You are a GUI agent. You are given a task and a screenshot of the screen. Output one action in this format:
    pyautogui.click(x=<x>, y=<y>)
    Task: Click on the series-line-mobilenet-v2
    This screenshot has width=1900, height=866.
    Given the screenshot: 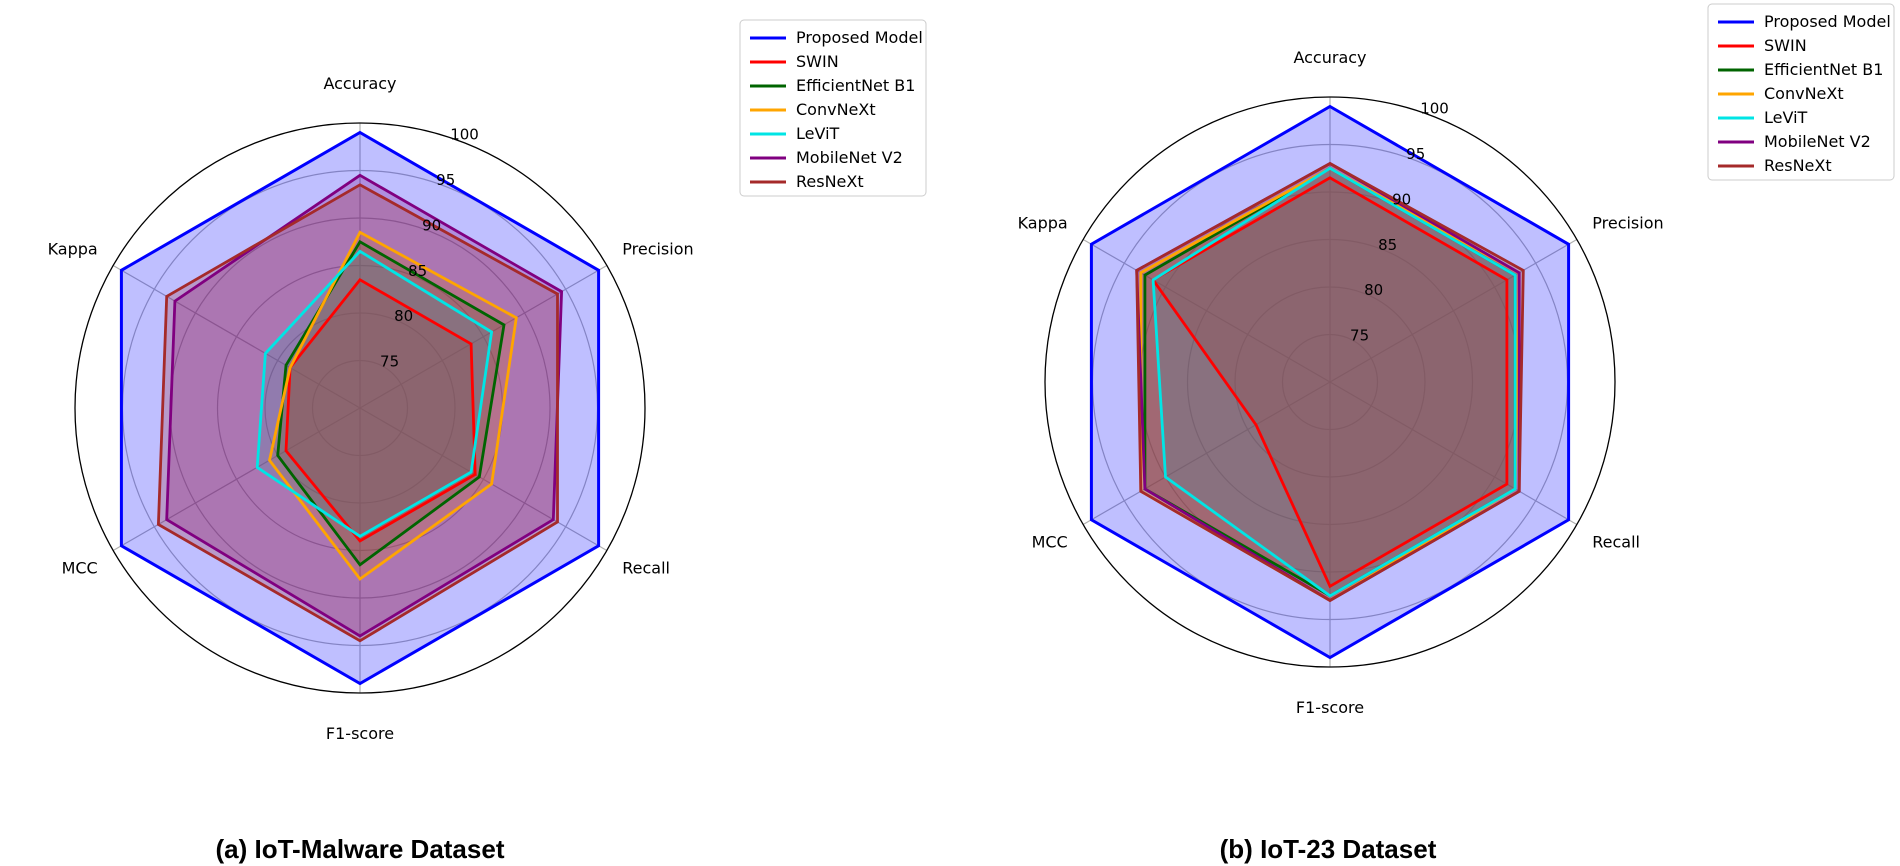 What is the action you would take?
    pyautogui.click(x=364, y=405)
    